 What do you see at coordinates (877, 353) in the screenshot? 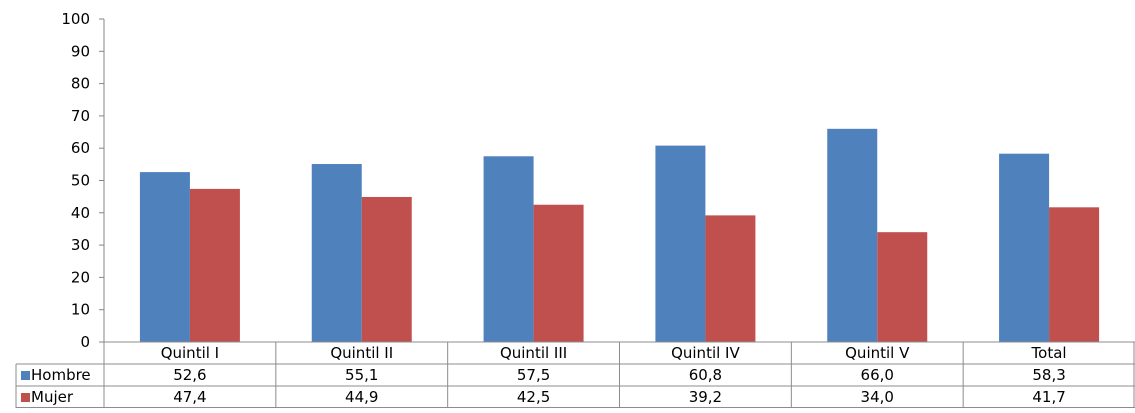
I see `category-label: Quintil V` at bounding box center [877, 353].